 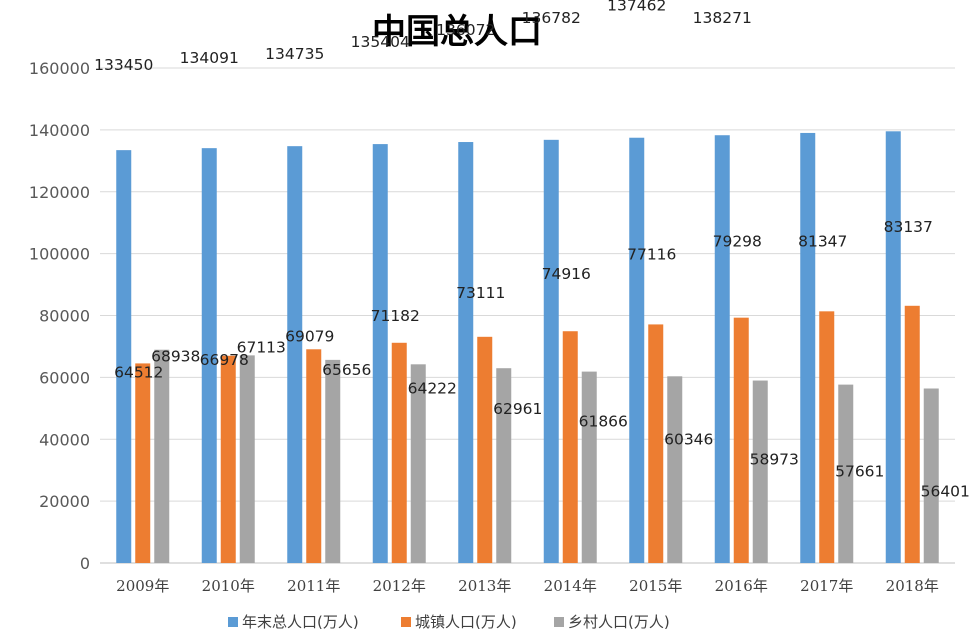 What do you see at coordinates (722, 18) in the screenshot?
I see `data-label: 138271` at bounding box center [722, 18].